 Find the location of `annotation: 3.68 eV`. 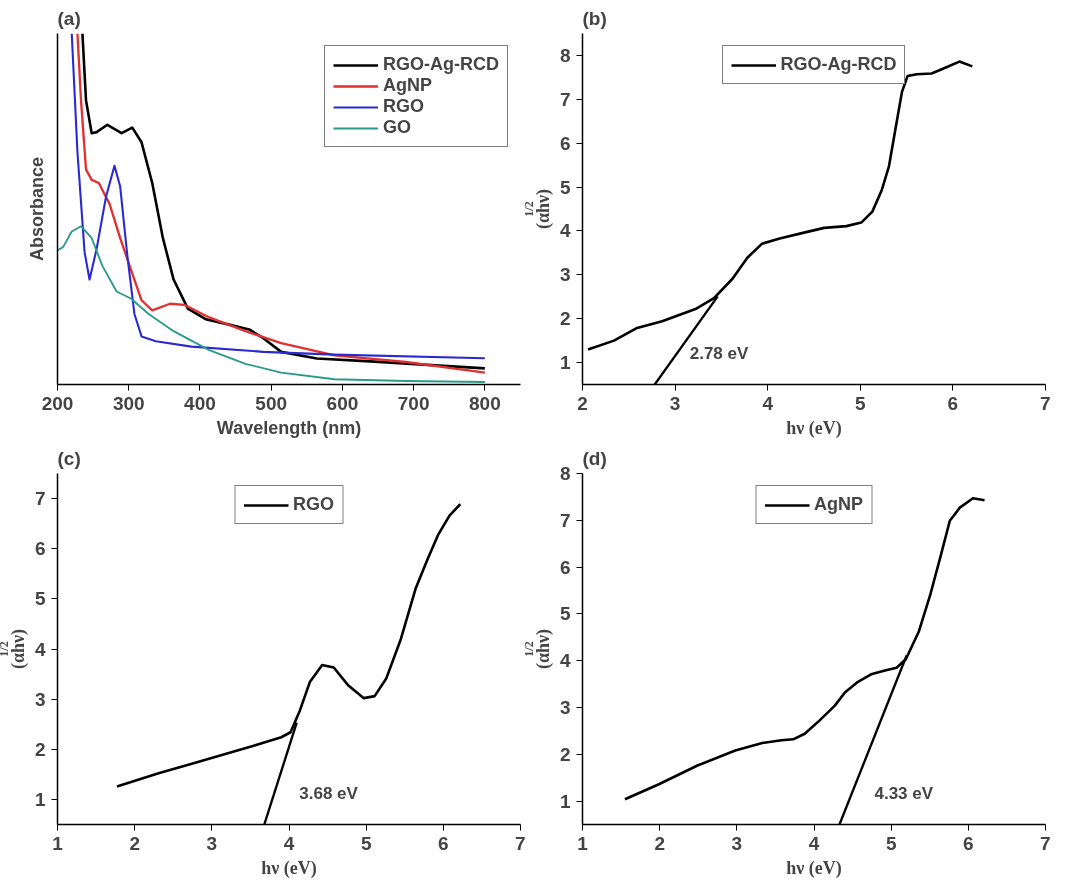

annotation: 3.68 eV is located at coordinates (329, 793).